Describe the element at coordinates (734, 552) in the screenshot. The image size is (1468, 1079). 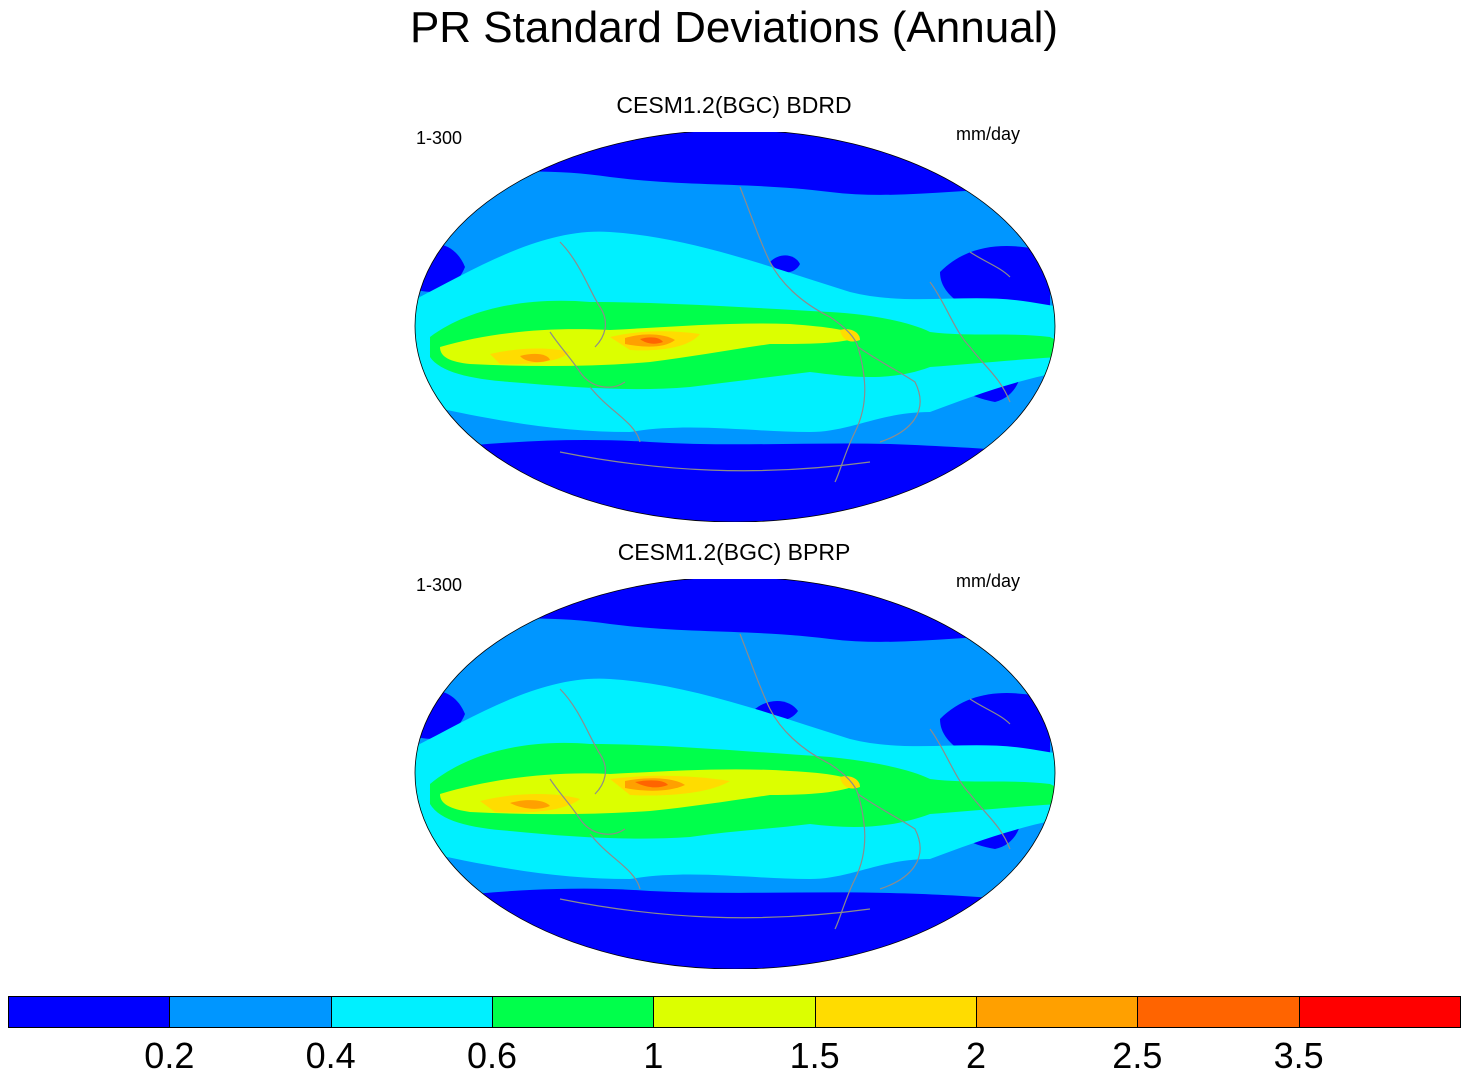
I see `panel-title: CESM1.2(BGC) BPRP` at that location.